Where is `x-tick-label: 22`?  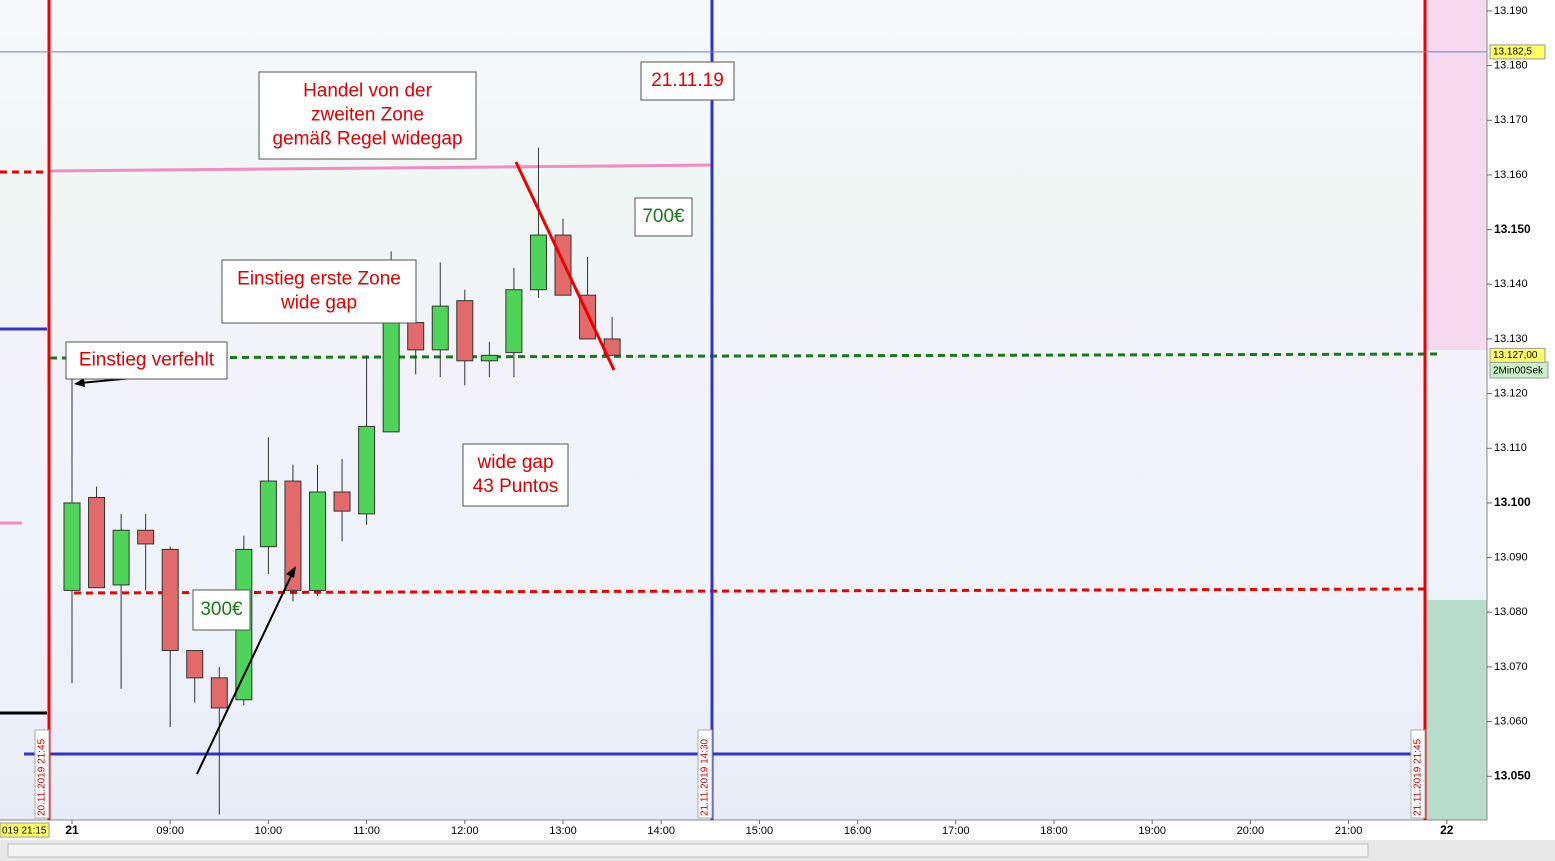 x-tick-label: 22 is located at coordinates (1447, 830).